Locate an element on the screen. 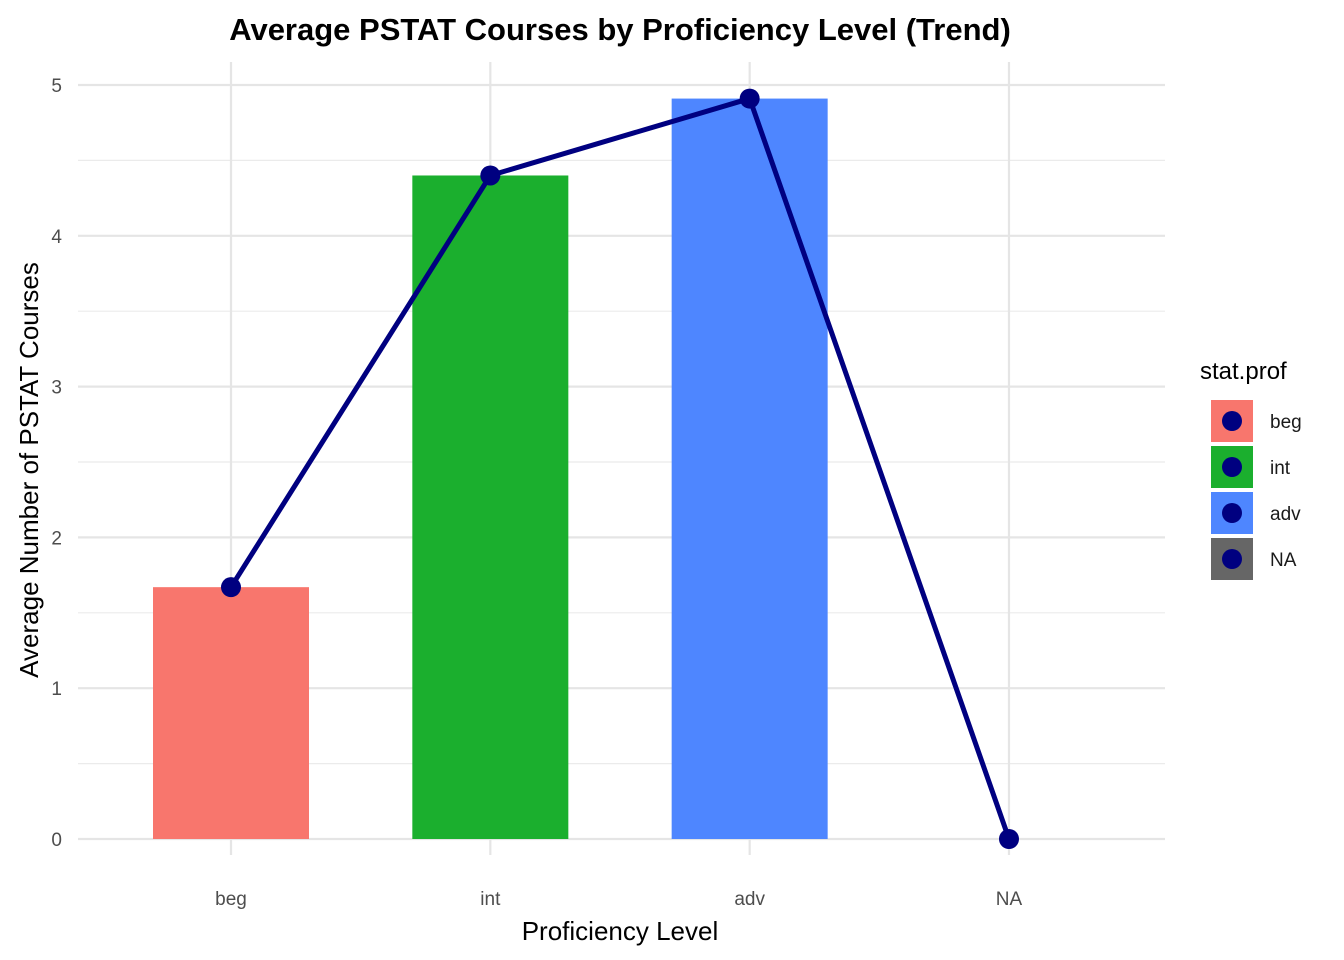 The image size is (1344, 960). legend-point-int is located at coordinates (1232, 467).